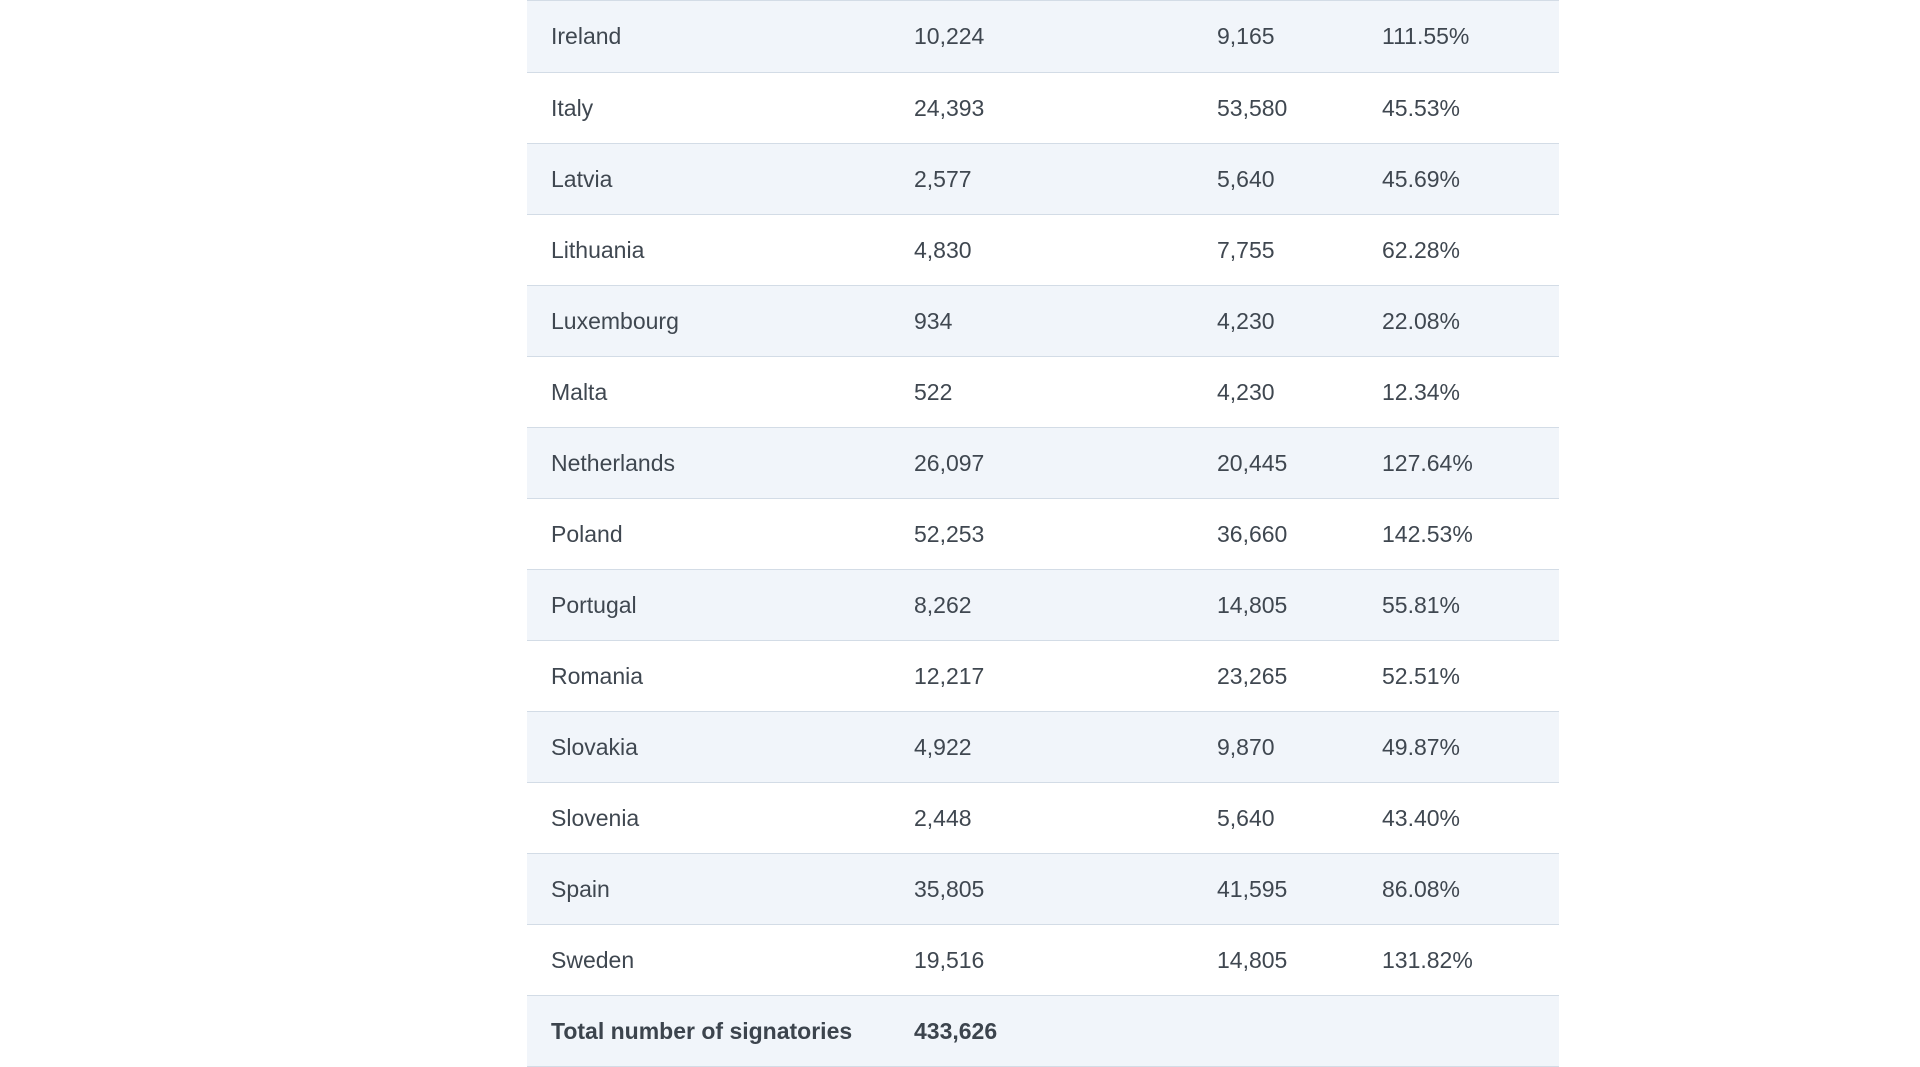  I want to click on country-cell: Portugal, so click(720, 605).